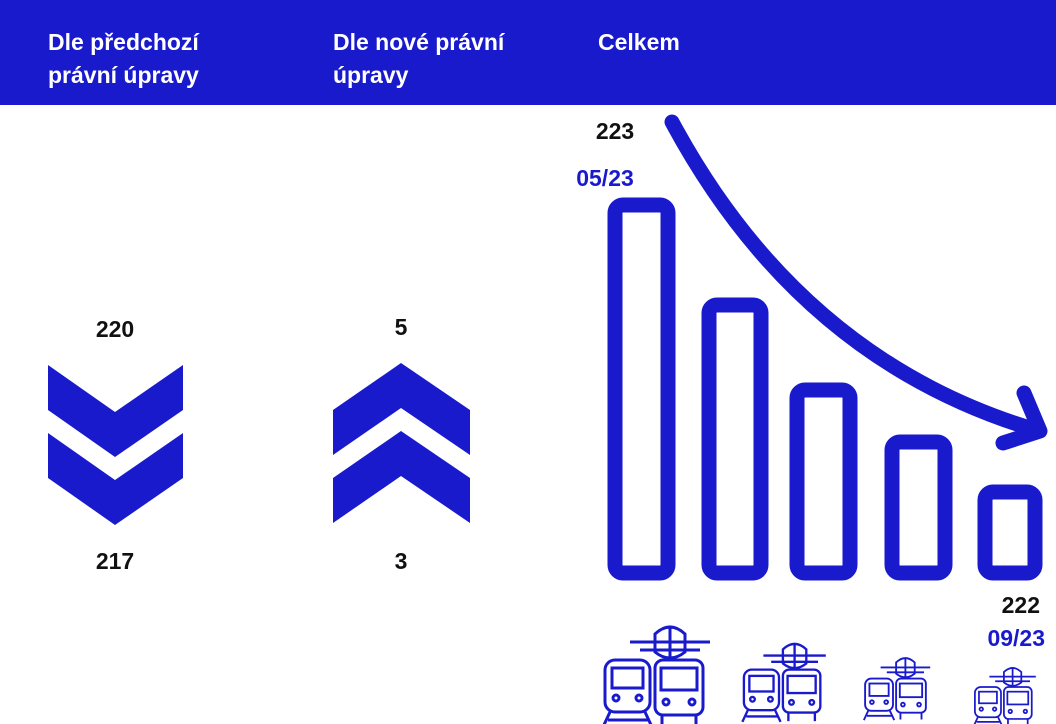  Describe the element at coordinates (1021, 605) in the screenshot. I see `value: 222` at that location.